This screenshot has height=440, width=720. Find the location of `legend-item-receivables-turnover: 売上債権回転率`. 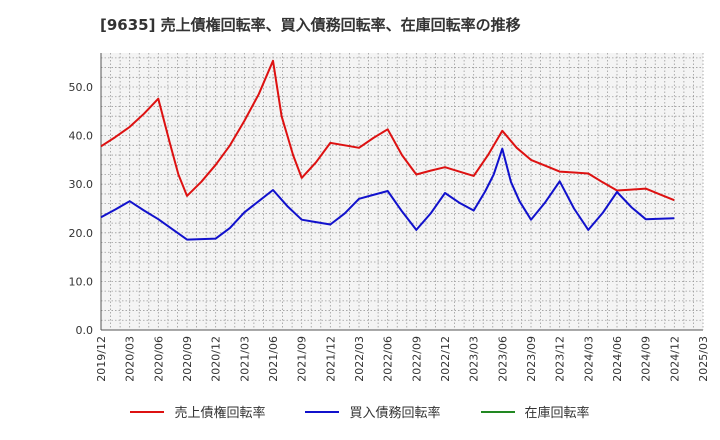

legend-item-receivables-turnover: 売上債権回転率 is located at coordinates (197, 411).